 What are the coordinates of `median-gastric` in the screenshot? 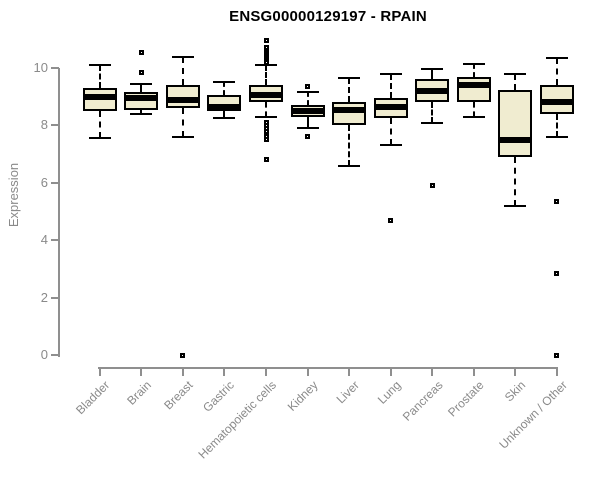 It's located at (224, 106).